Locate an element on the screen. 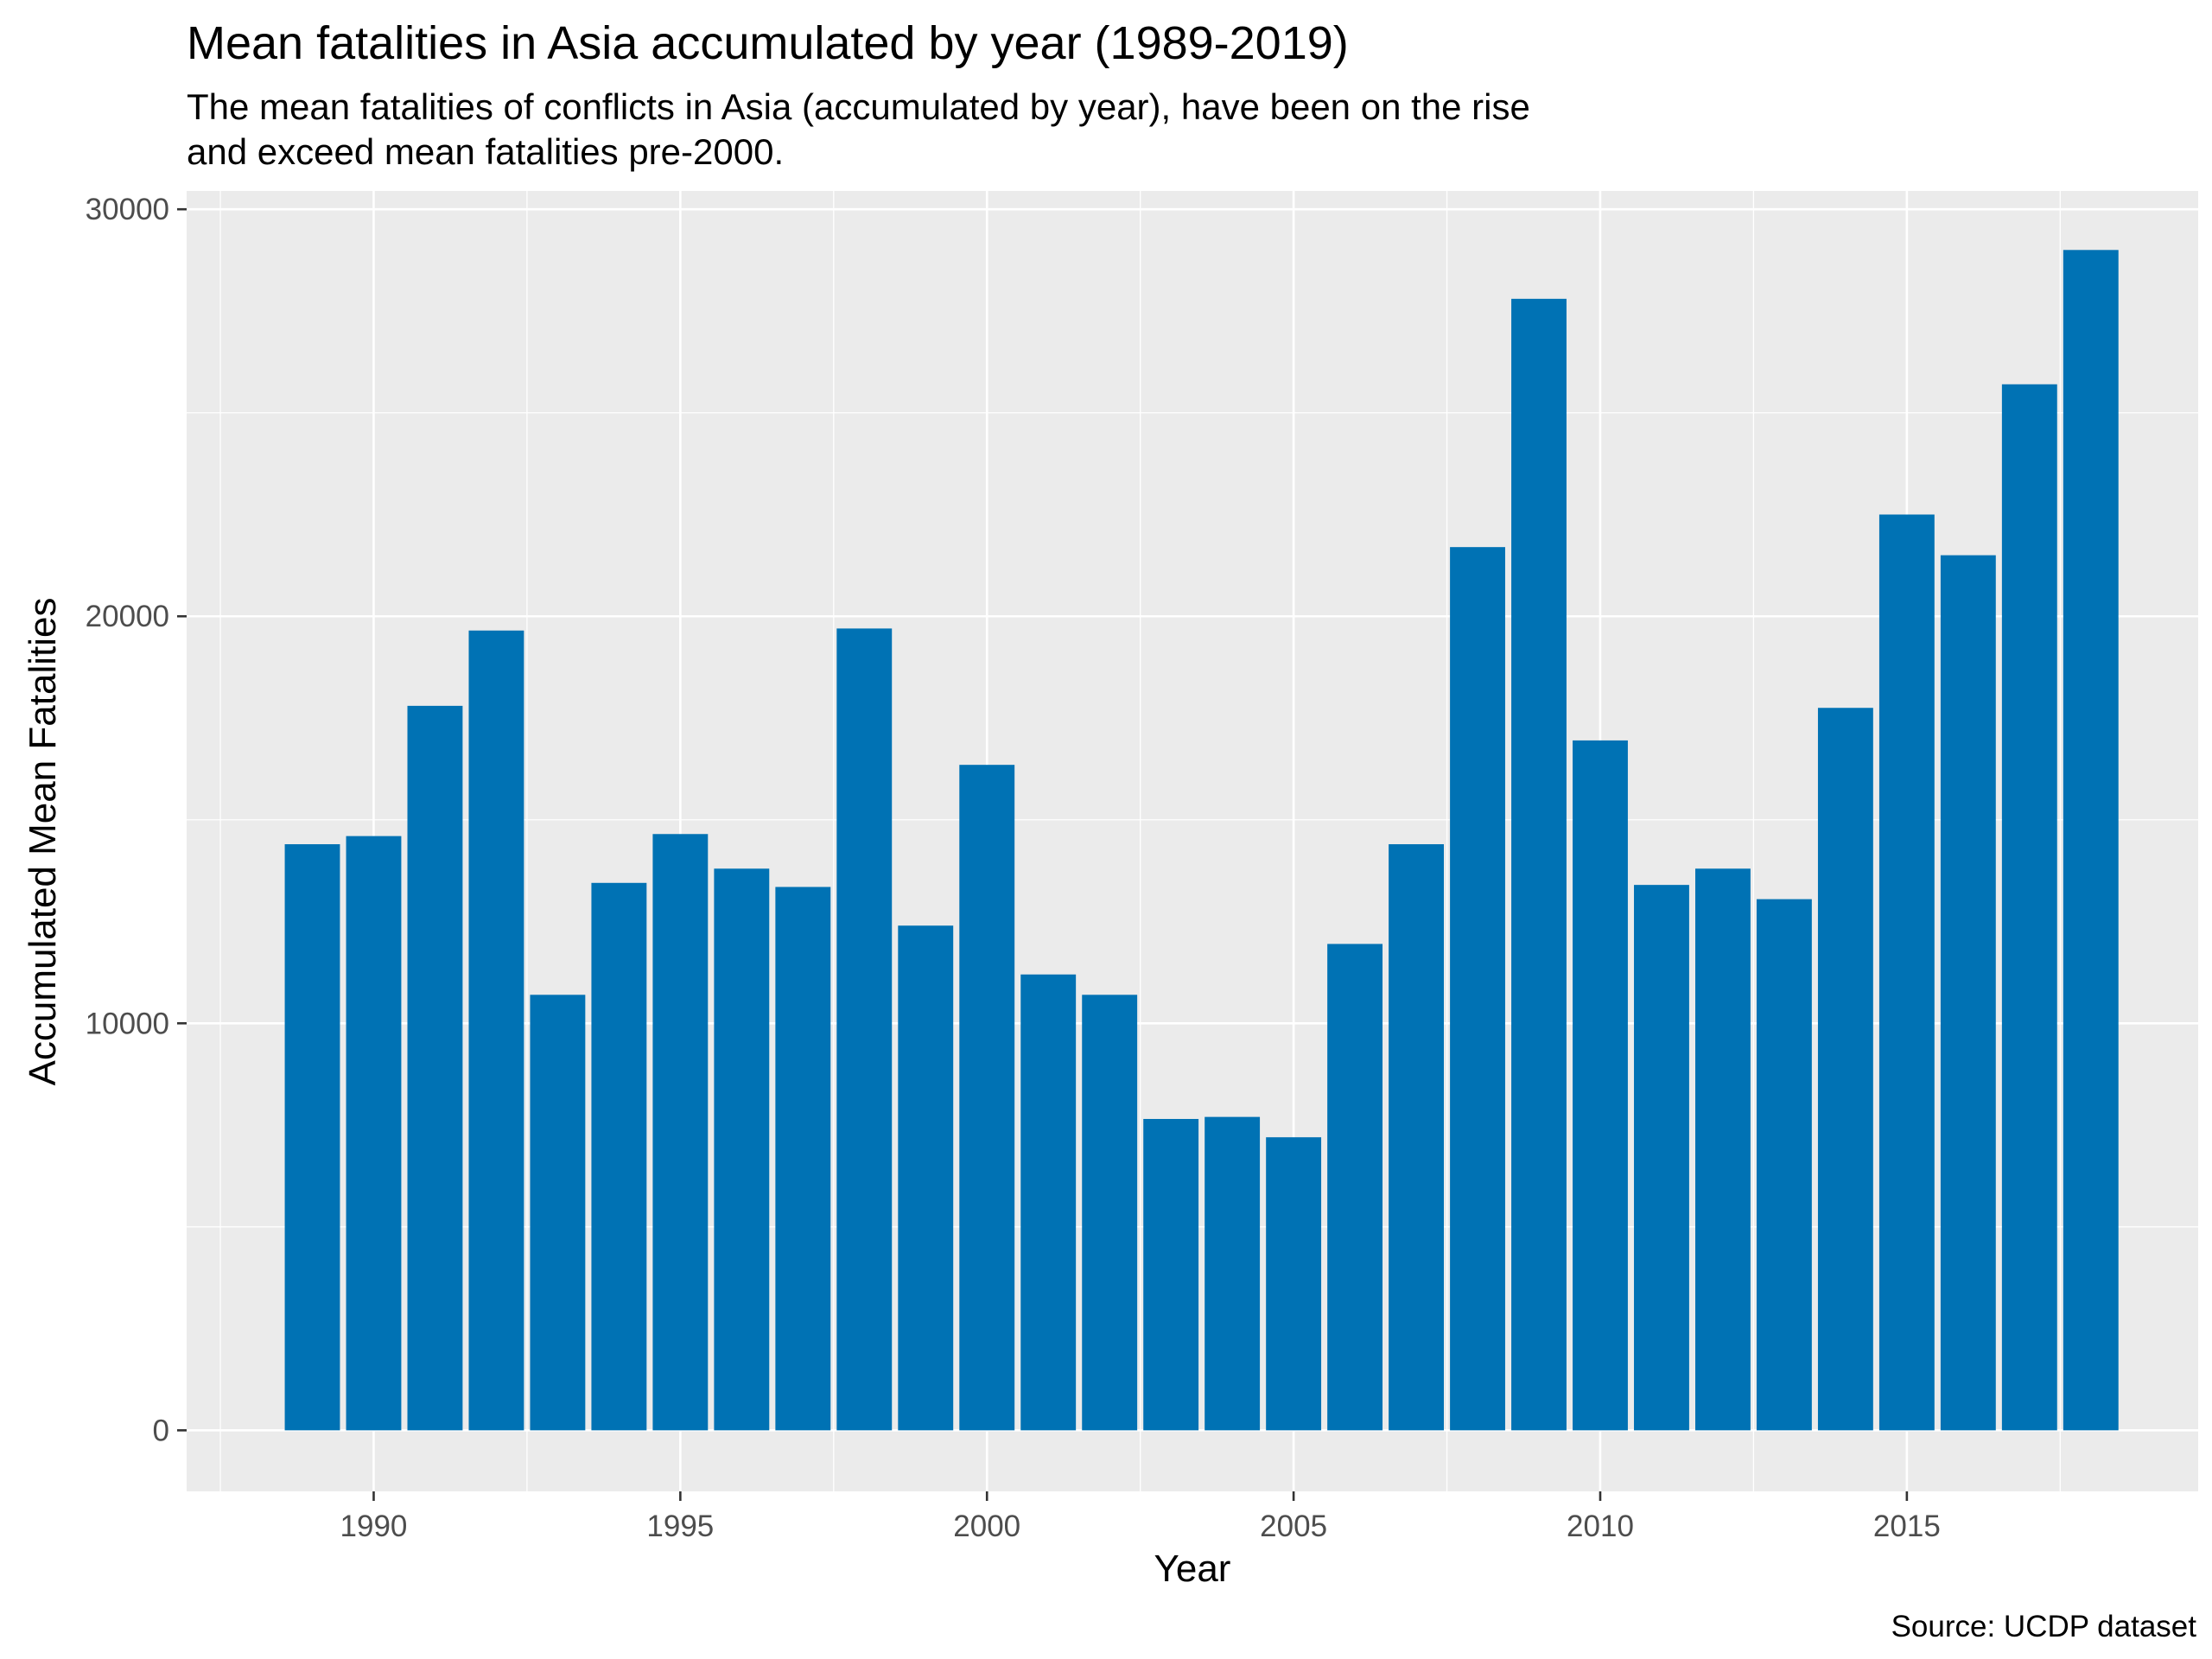  x-tick-label: 1990 is located at coordinates (374, 1526).